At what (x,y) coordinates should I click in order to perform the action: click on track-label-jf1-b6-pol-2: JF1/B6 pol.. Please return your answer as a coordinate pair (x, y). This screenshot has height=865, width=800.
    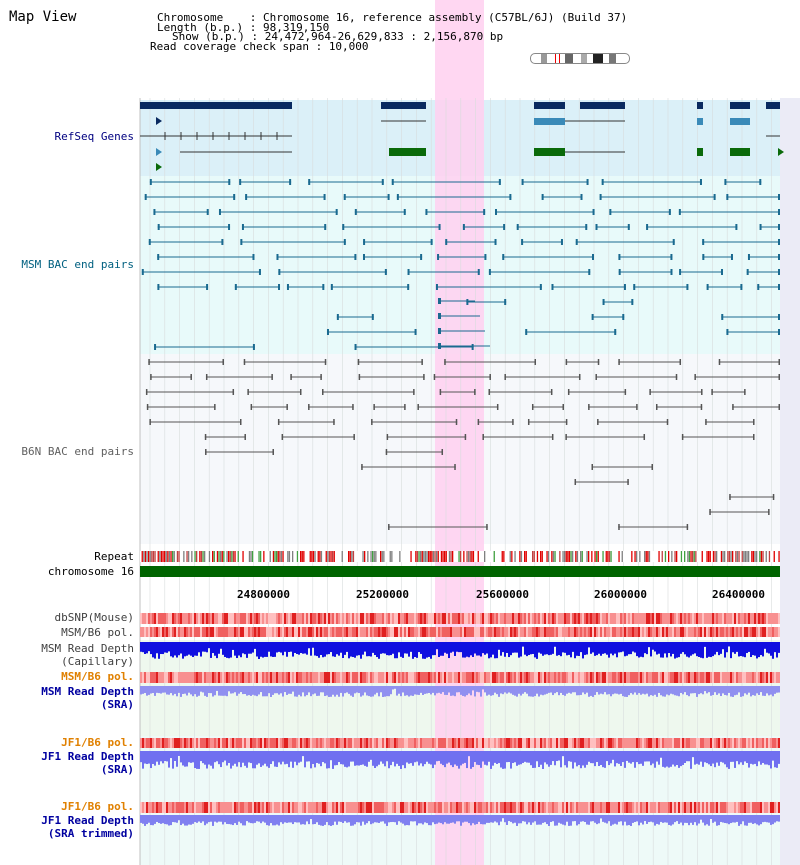
    Looking at the image, I should click on (97, 806).